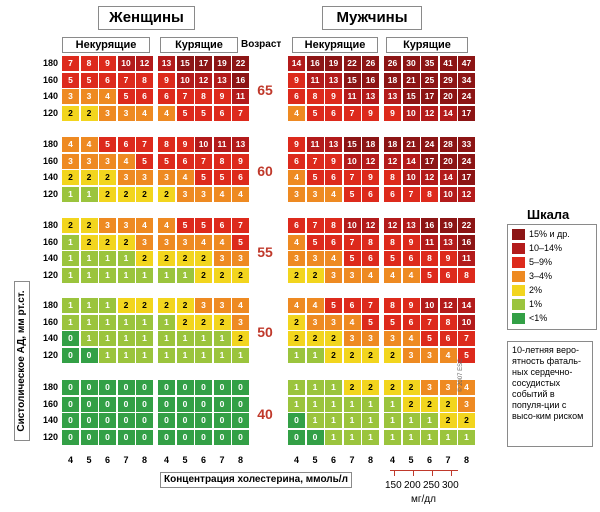  What do you see at coordinates (466, 177) in the screenshot?
I see `risk-cell: 17` at bounding box center [466, 177].